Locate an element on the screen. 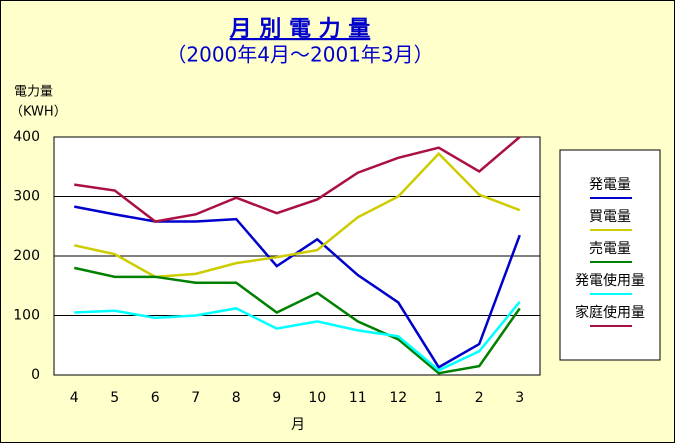  x-tick-label: 2 is located at coordinates (479, 398).